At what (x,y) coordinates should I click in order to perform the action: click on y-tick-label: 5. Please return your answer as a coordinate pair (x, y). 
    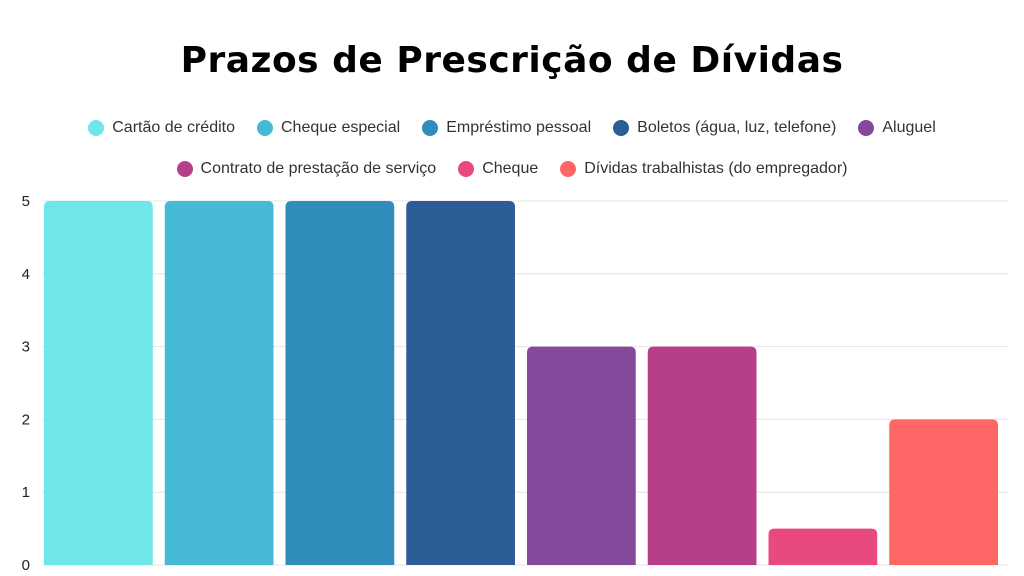
    Looking at the image, I should click on (26, 201).